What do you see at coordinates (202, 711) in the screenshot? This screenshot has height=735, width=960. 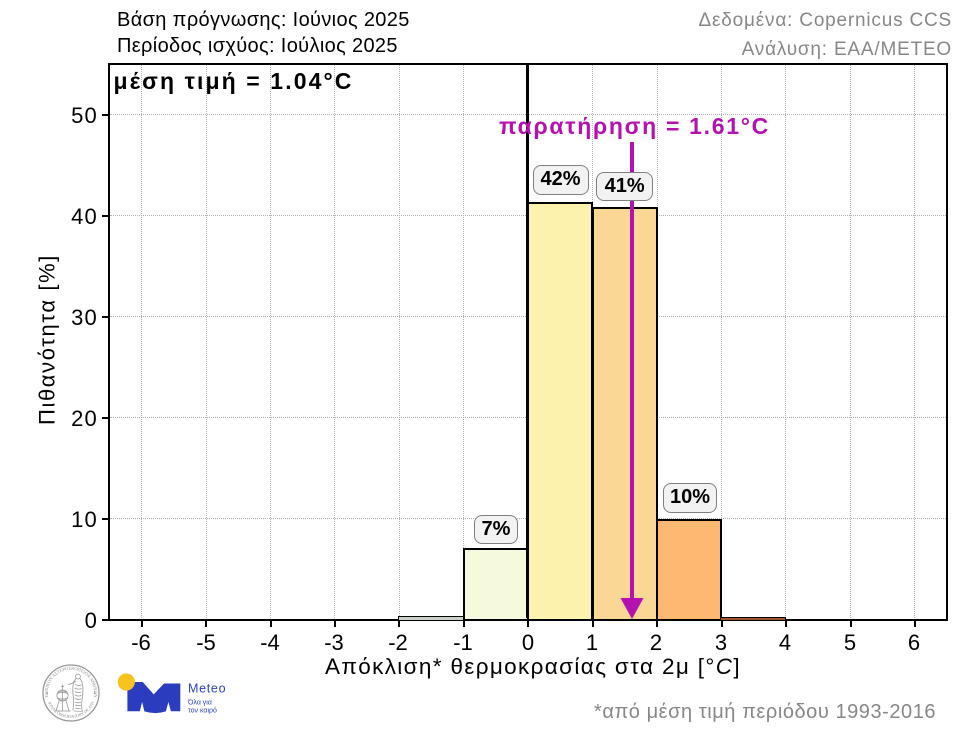 I see `svg-text: τον καιρό` at bounding box center [202, 711].